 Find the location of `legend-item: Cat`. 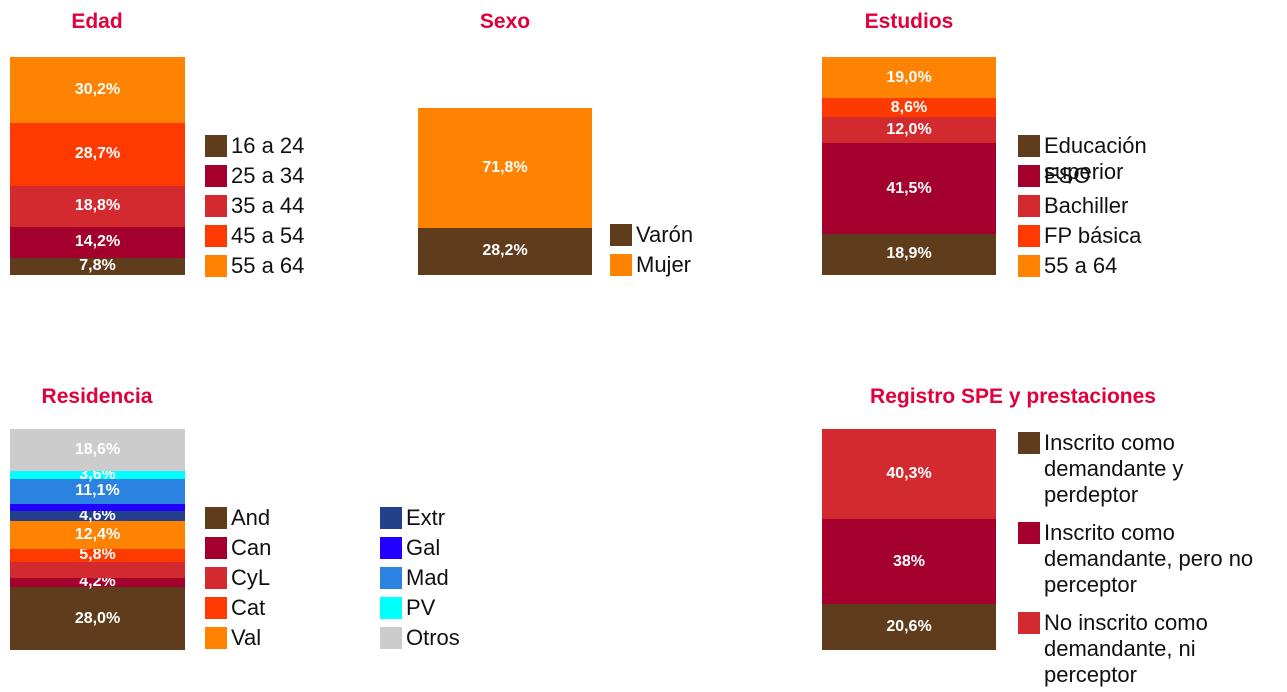

legend-item: Cat is located at coordinates (305, 608).